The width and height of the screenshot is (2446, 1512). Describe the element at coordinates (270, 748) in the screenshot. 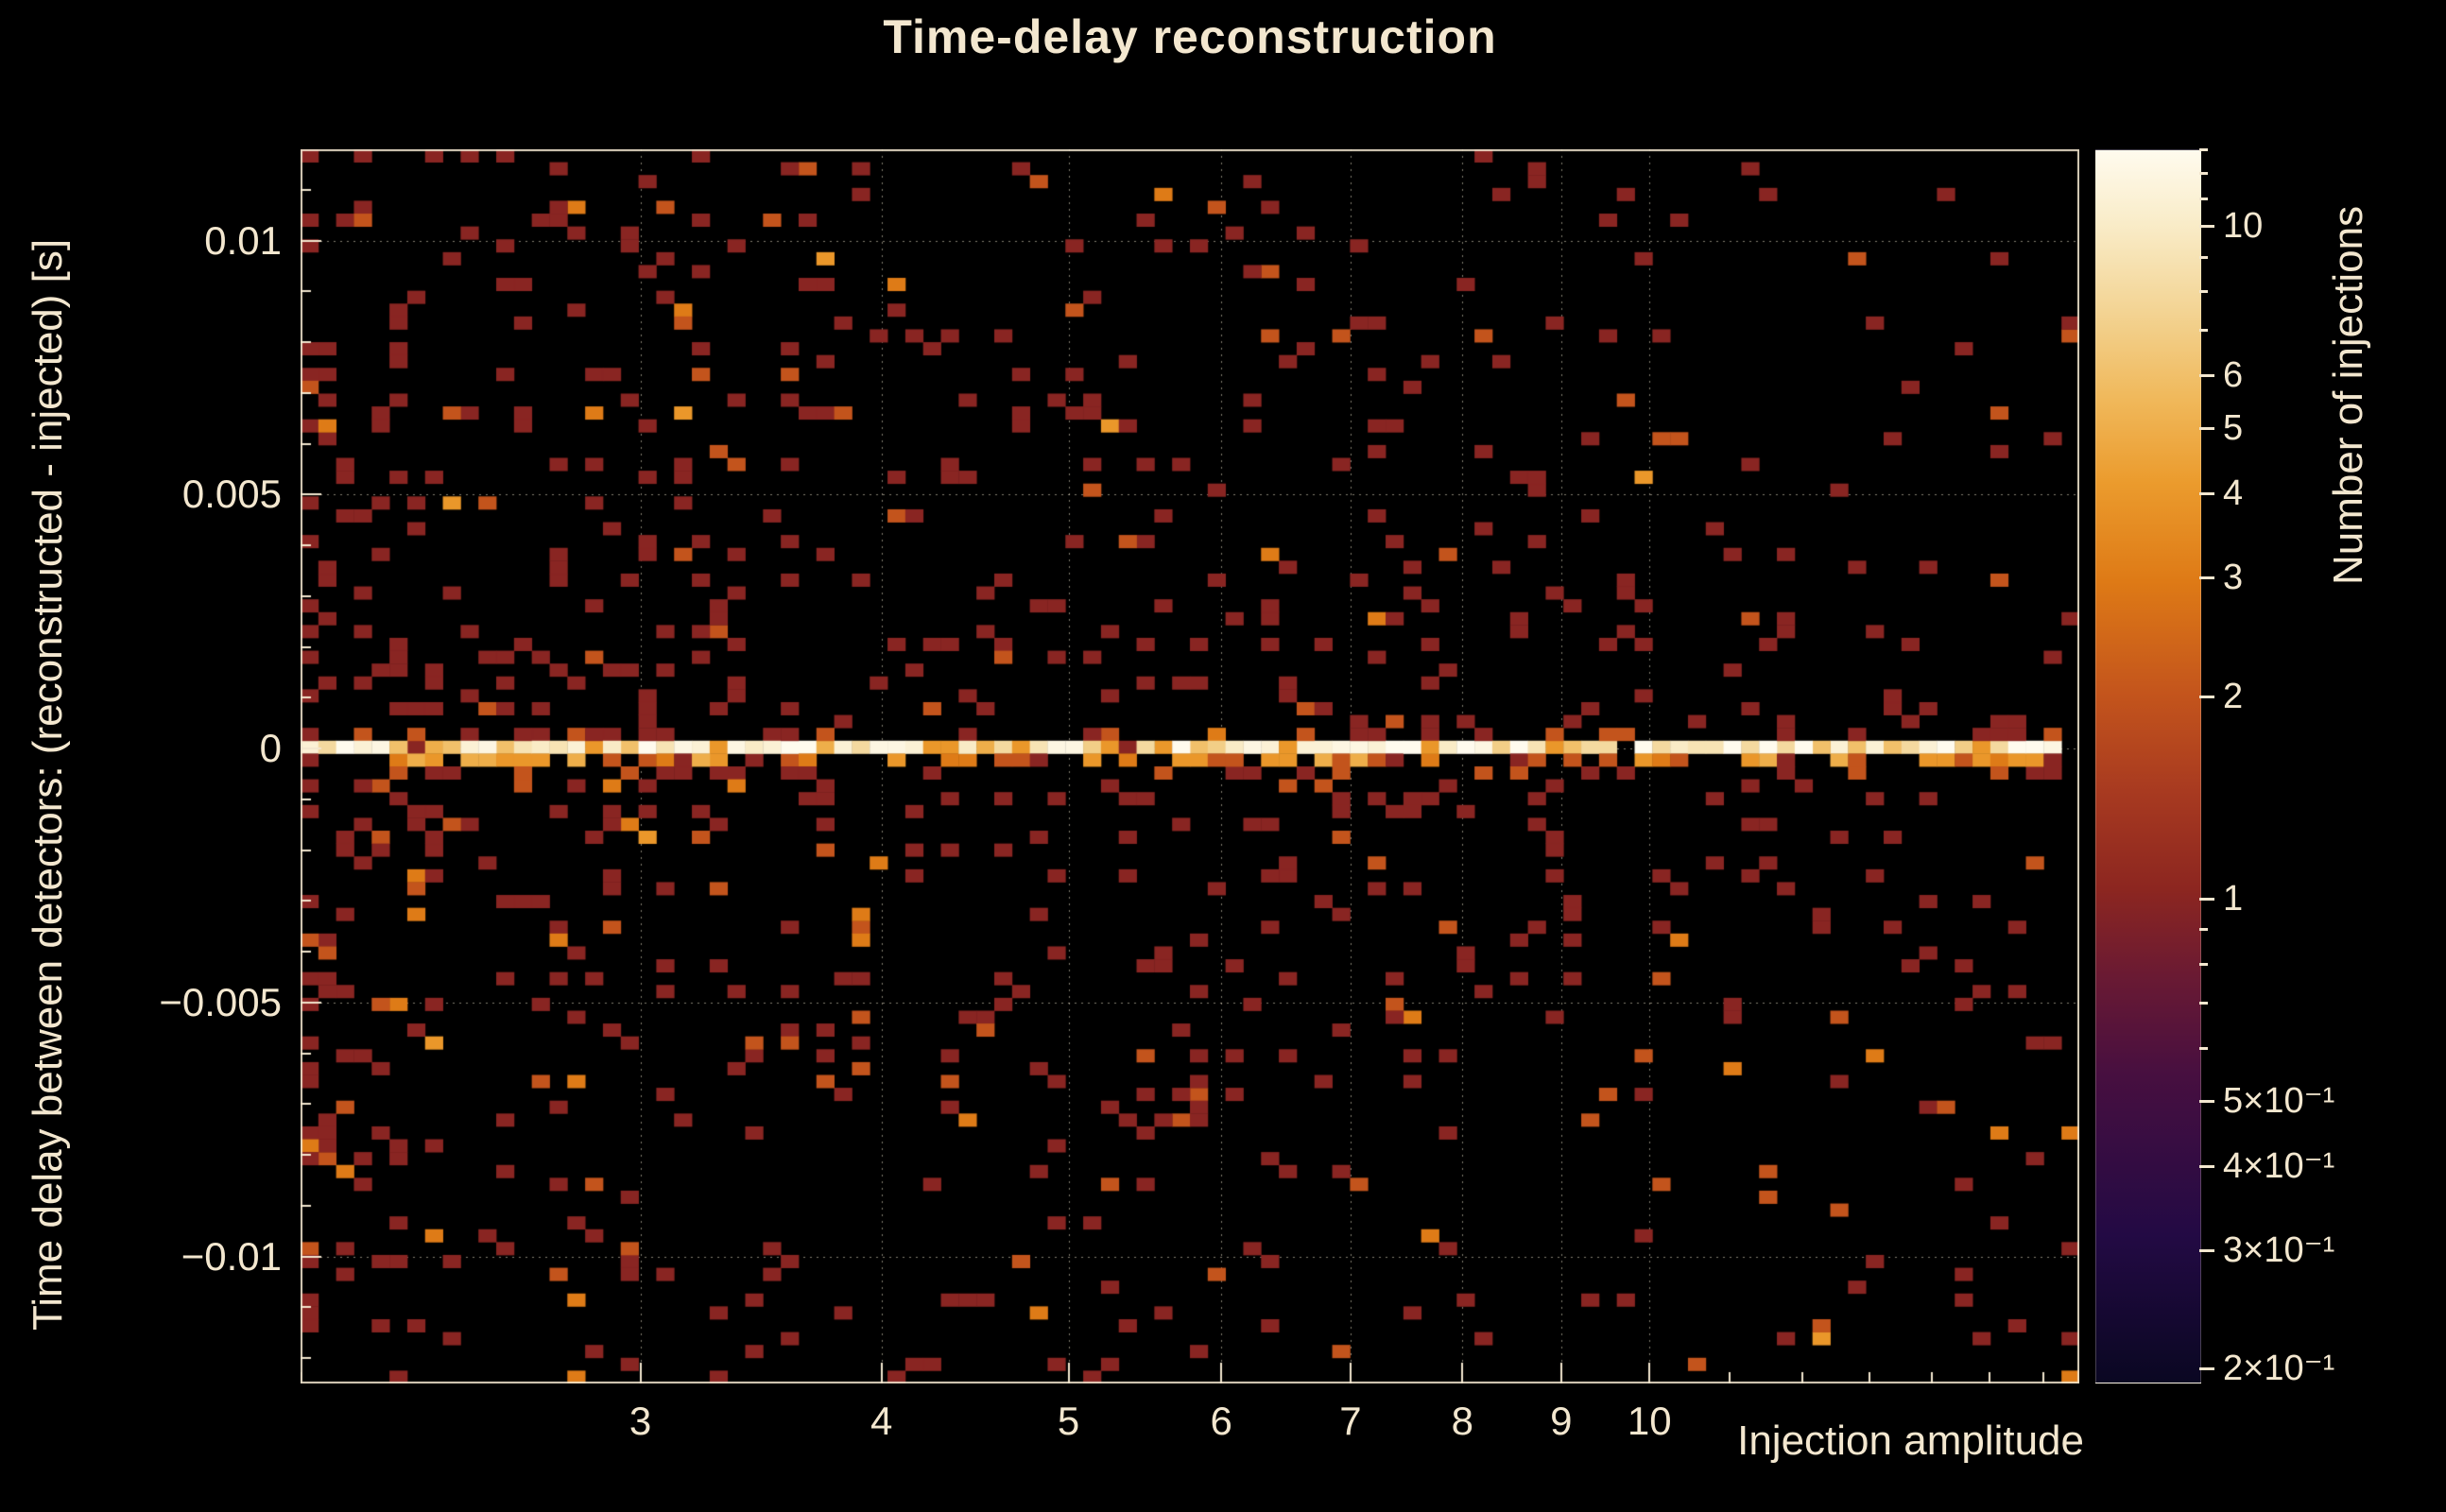

I see `y-tick-label: 0` at that location.